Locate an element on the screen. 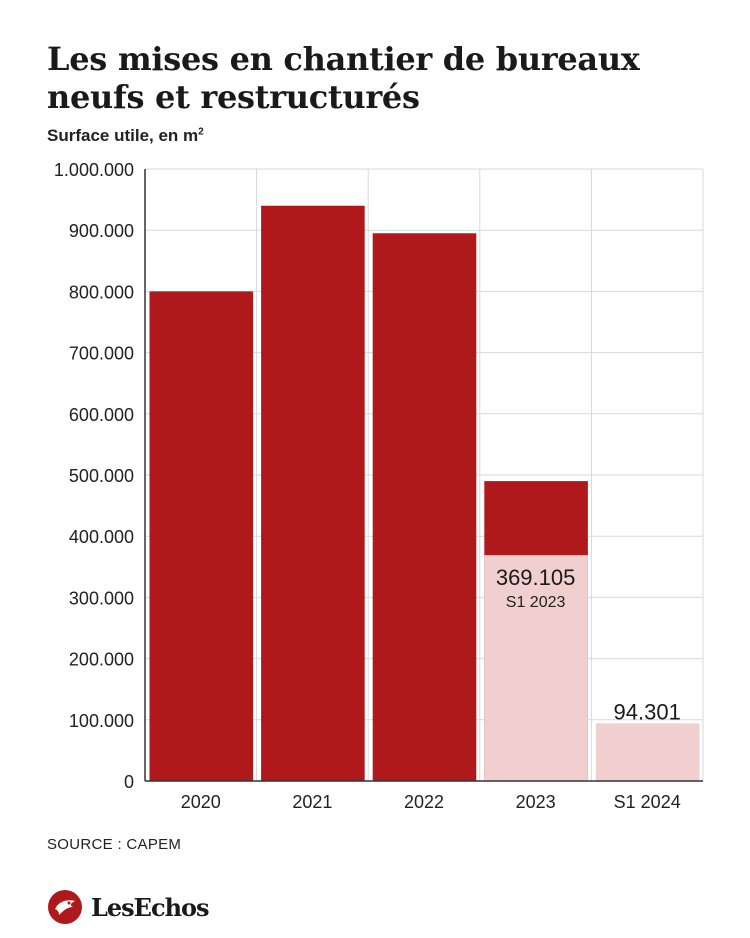  chart-subtitle: Surface utile, en m2 is located at coordinates (125, 136).